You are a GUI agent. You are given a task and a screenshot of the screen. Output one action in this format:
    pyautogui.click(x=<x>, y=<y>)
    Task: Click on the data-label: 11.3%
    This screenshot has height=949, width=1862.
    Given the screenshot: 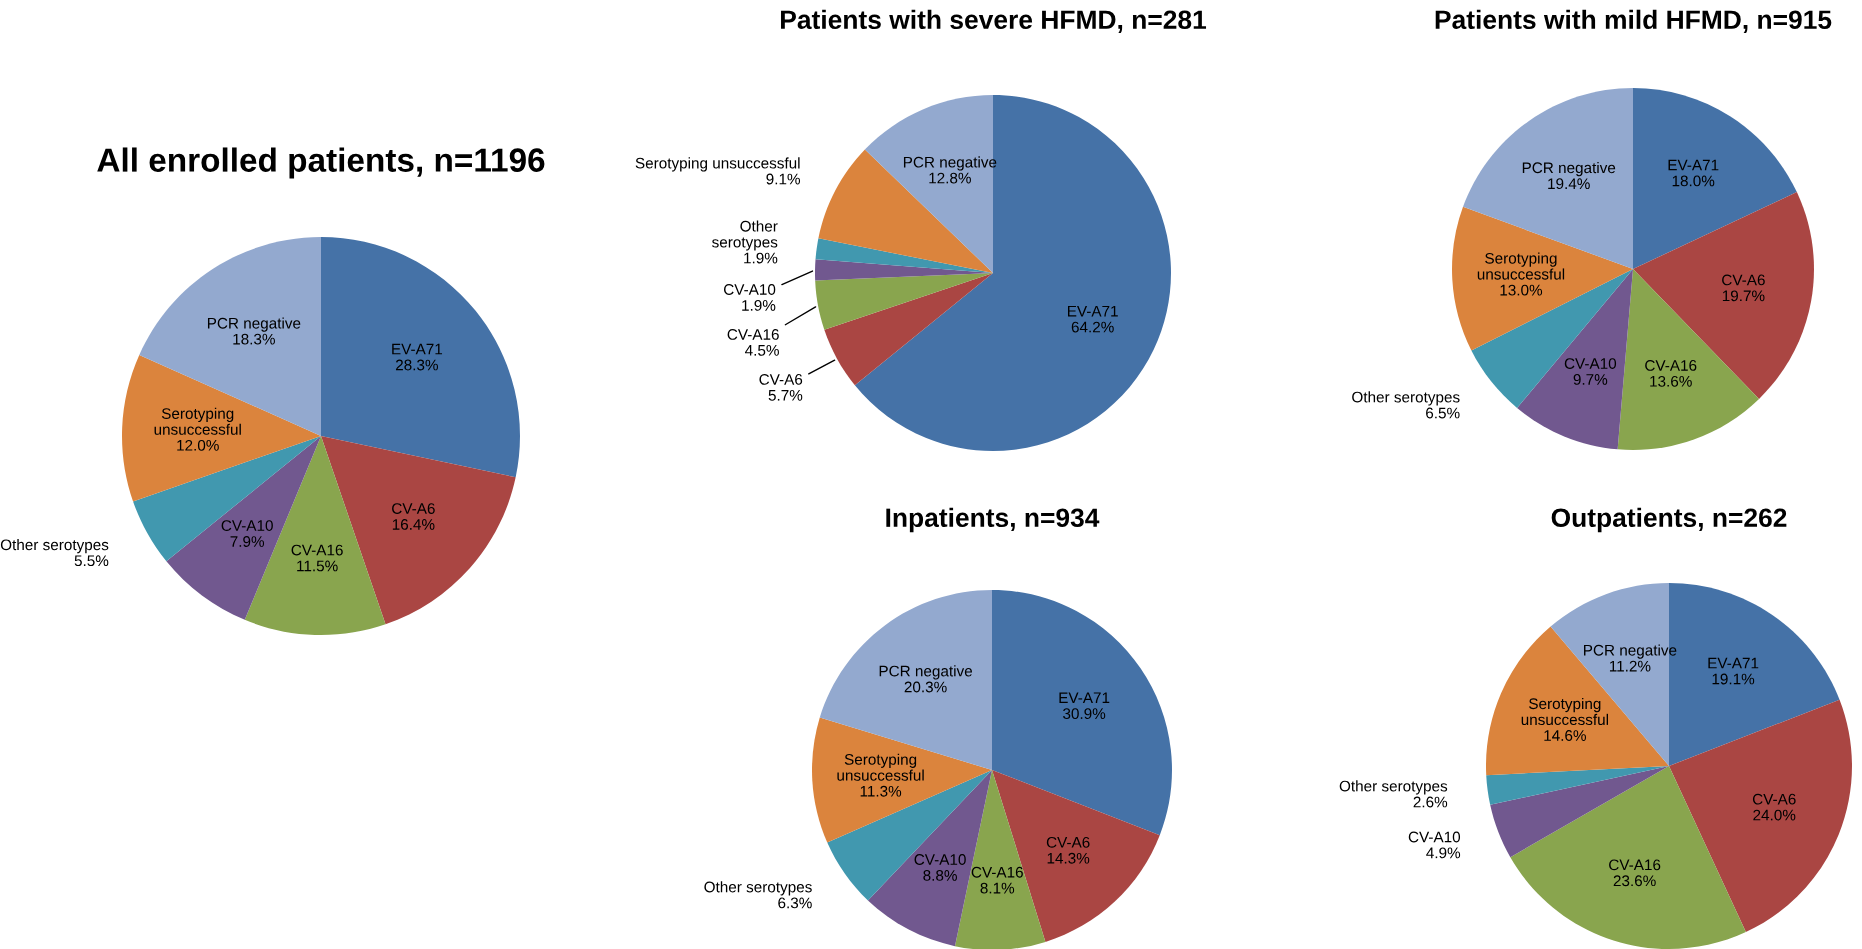 What is the action you would take?
    pyautogui.click(x=881, y=791)
    